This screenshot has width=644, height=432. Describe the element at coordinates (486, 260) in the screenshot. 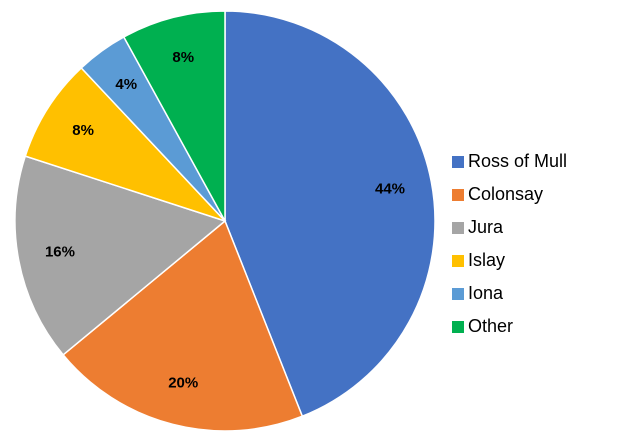

I see `legend-label: Islay` at that location.